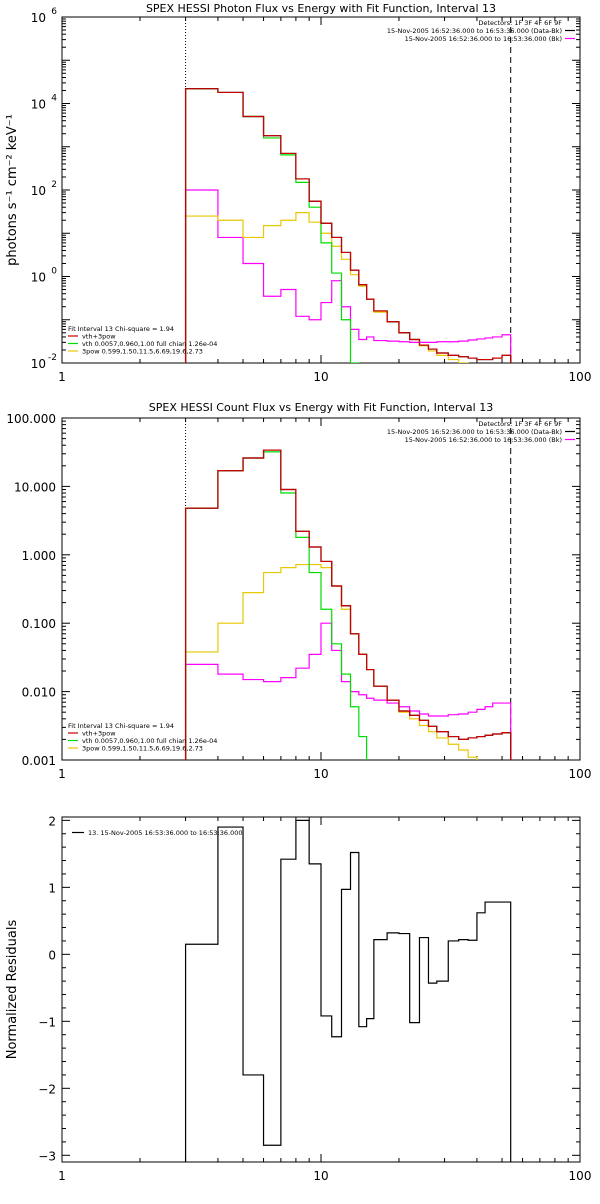  Describe the element at coordinates (39, 693) in the screenshot. I see `y-tick-label: 0.010` at that location.